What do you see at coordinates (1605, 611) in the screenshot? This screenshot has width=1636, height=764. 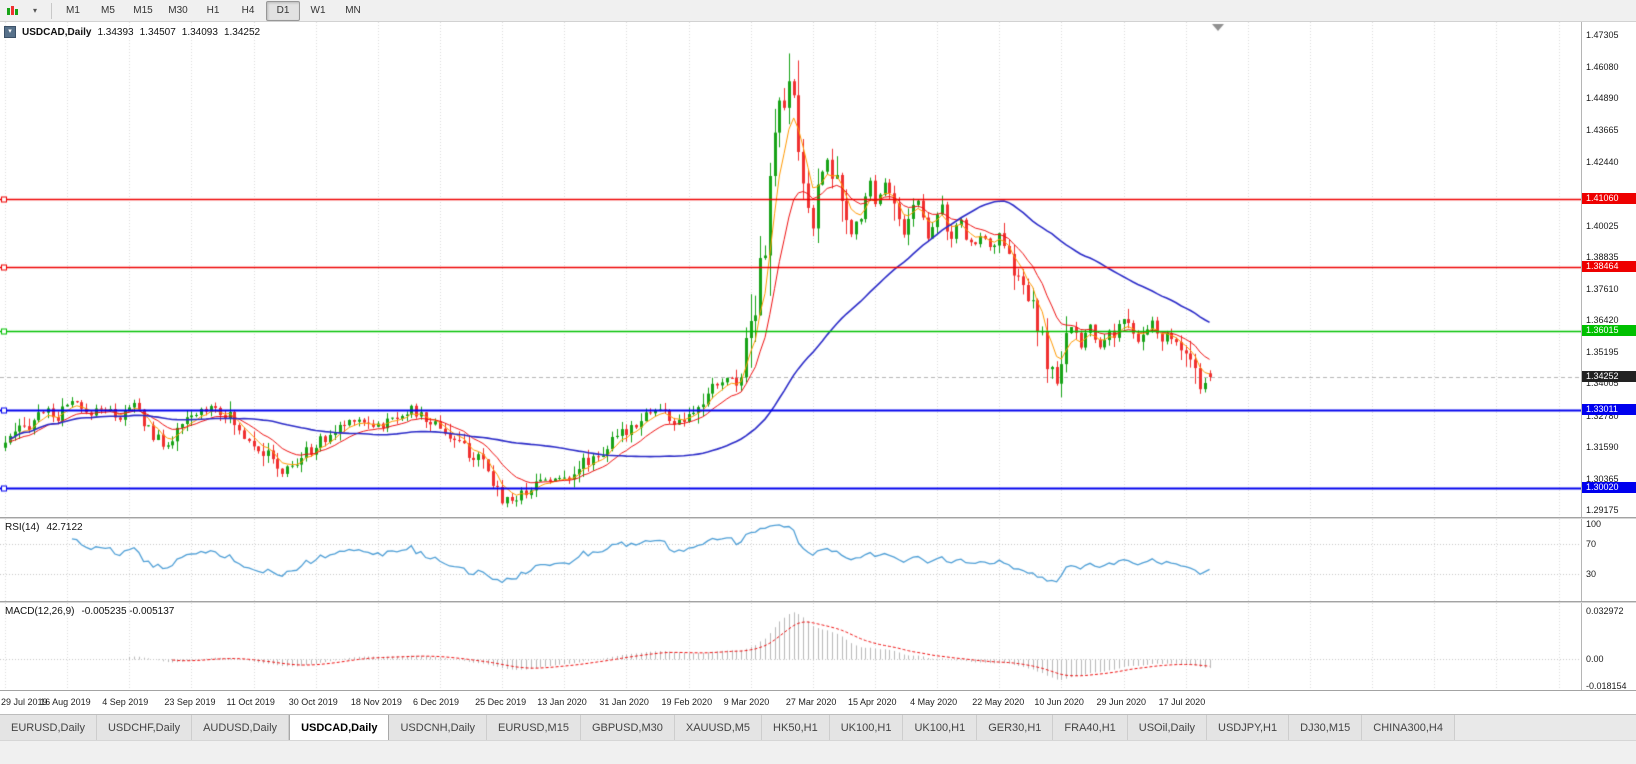 I see `macd-tick: 0.032972` at bounding box center [1605, 611].